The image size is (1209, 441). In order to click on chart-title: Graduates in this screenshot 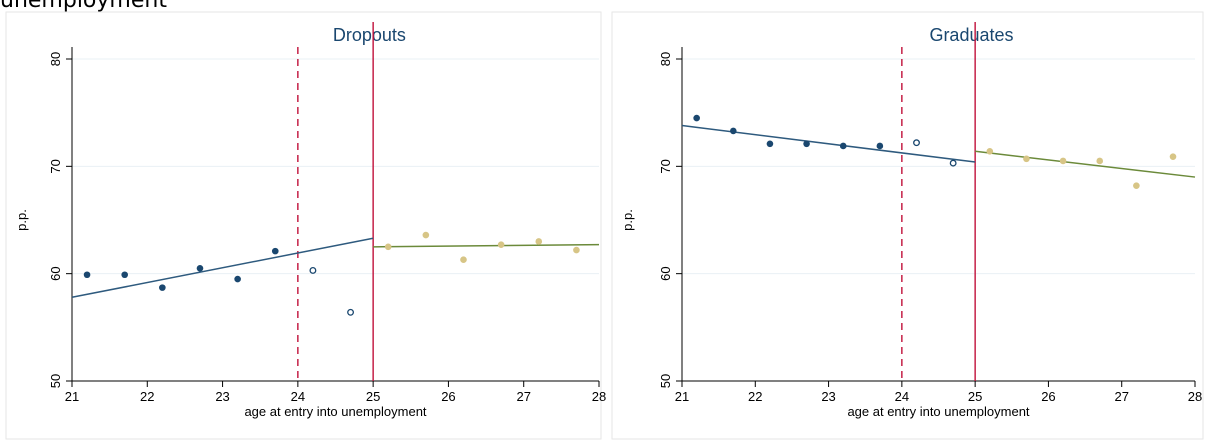, I will do `click(971, 35)`.